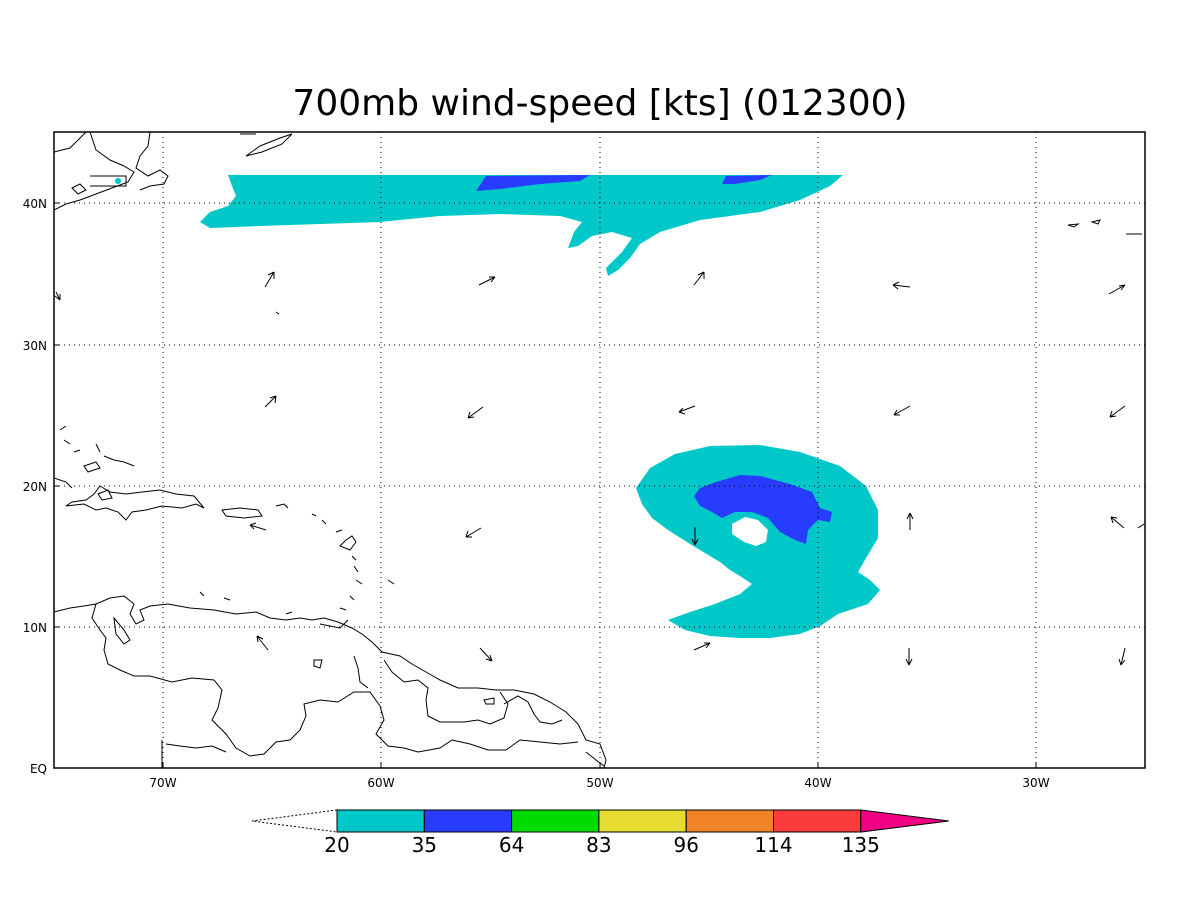 The width and height of the screenshot is (1200, 900). I want to click on colorbar-level-label: 64, so click(511, 845).